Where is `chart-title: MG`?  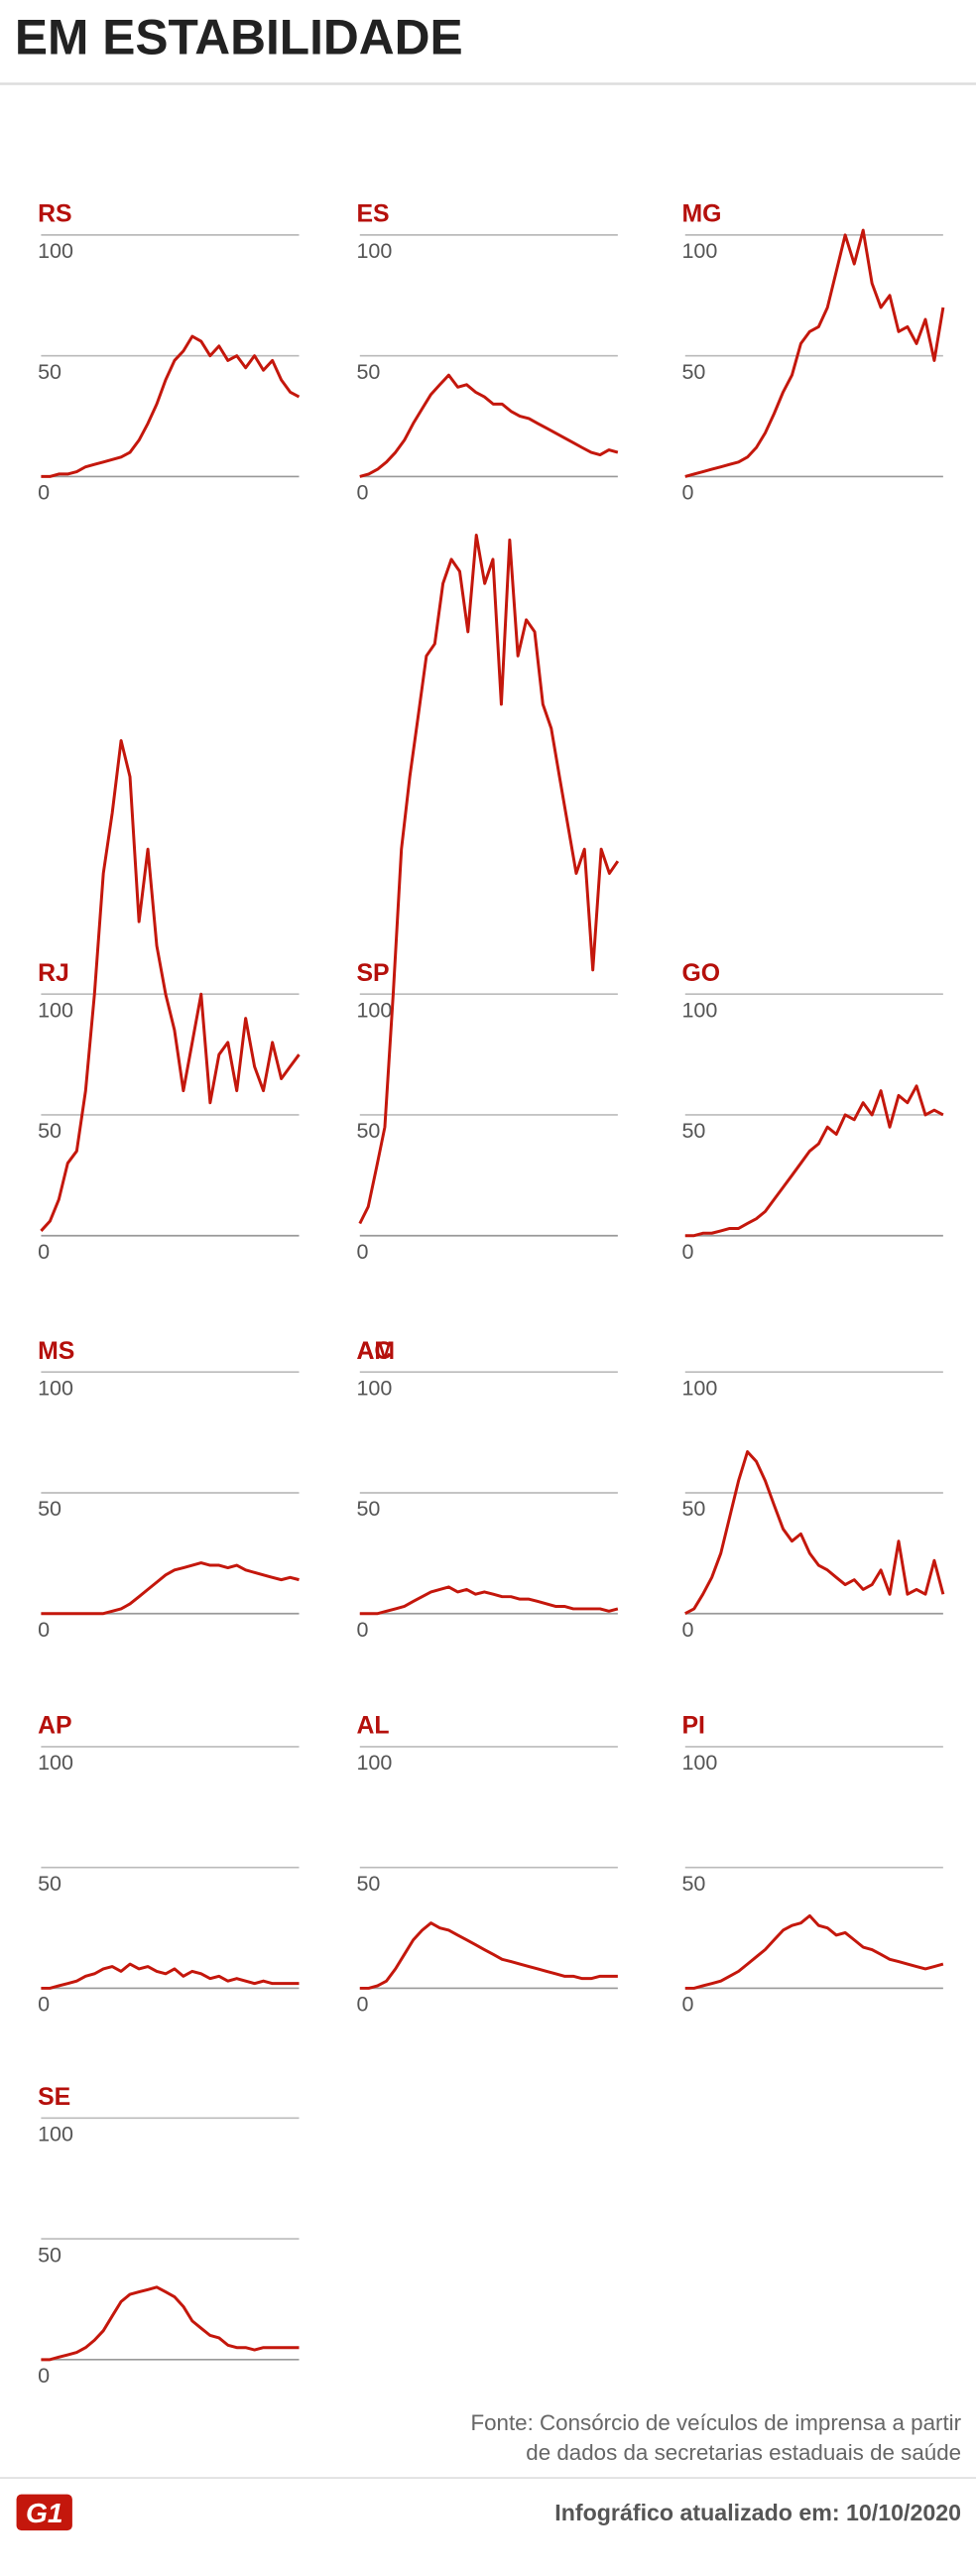 chart-title: MG is located at coordinates (701, 214).